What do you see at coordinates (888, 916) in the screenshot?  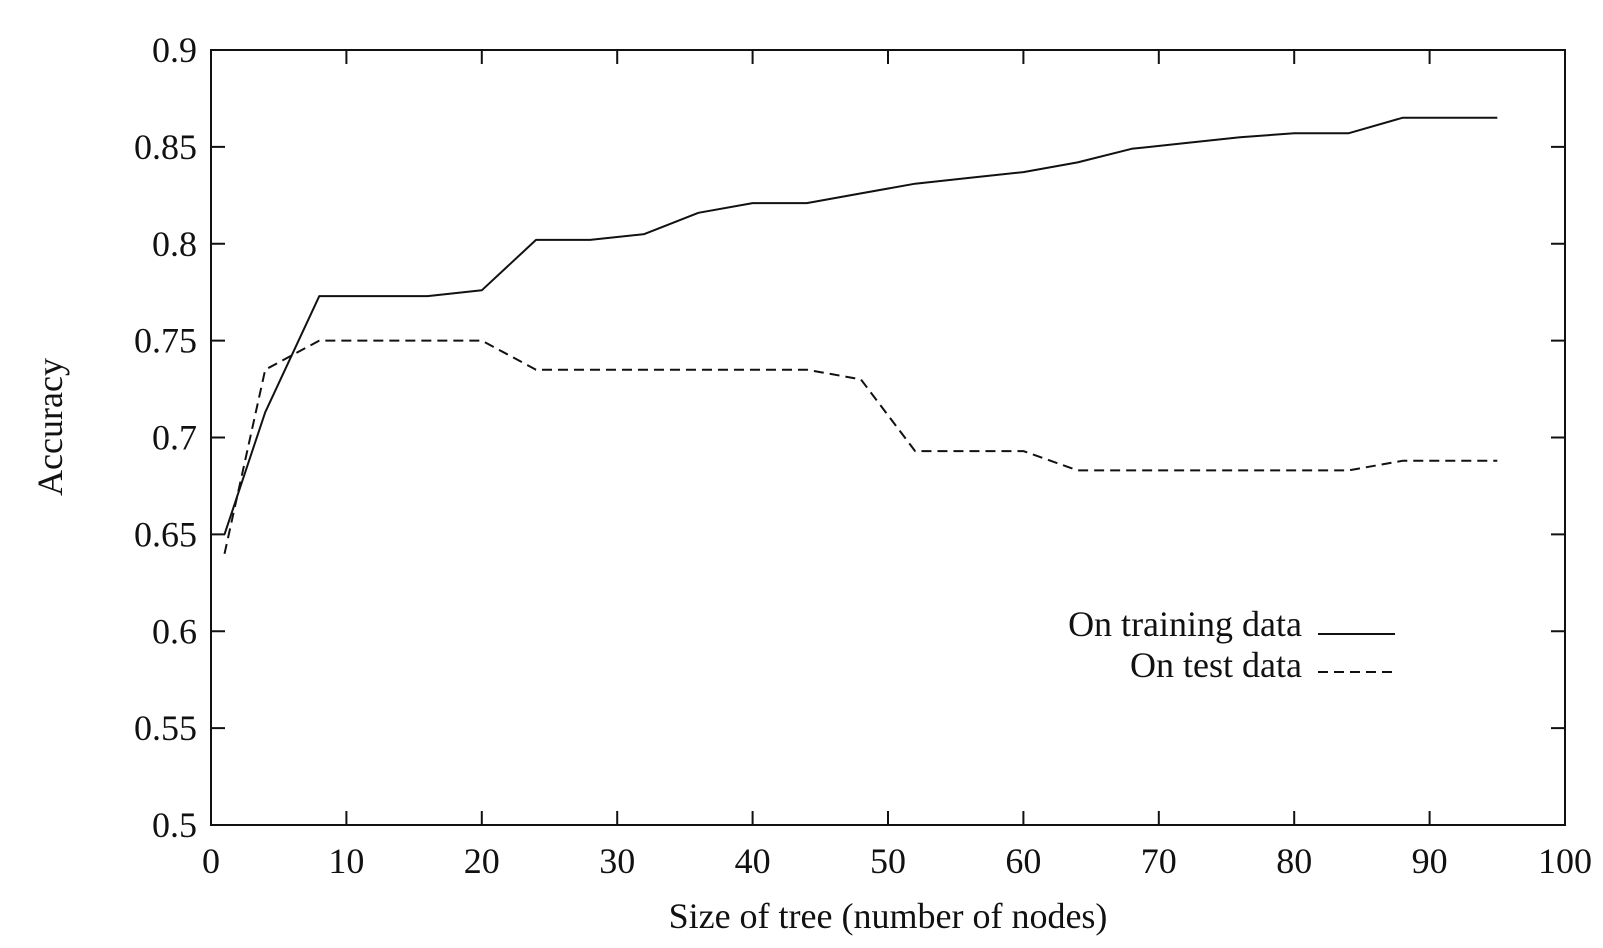 I see `x-axis-title: Size of tree (number of nodes)` at bounding box center [888, 916].